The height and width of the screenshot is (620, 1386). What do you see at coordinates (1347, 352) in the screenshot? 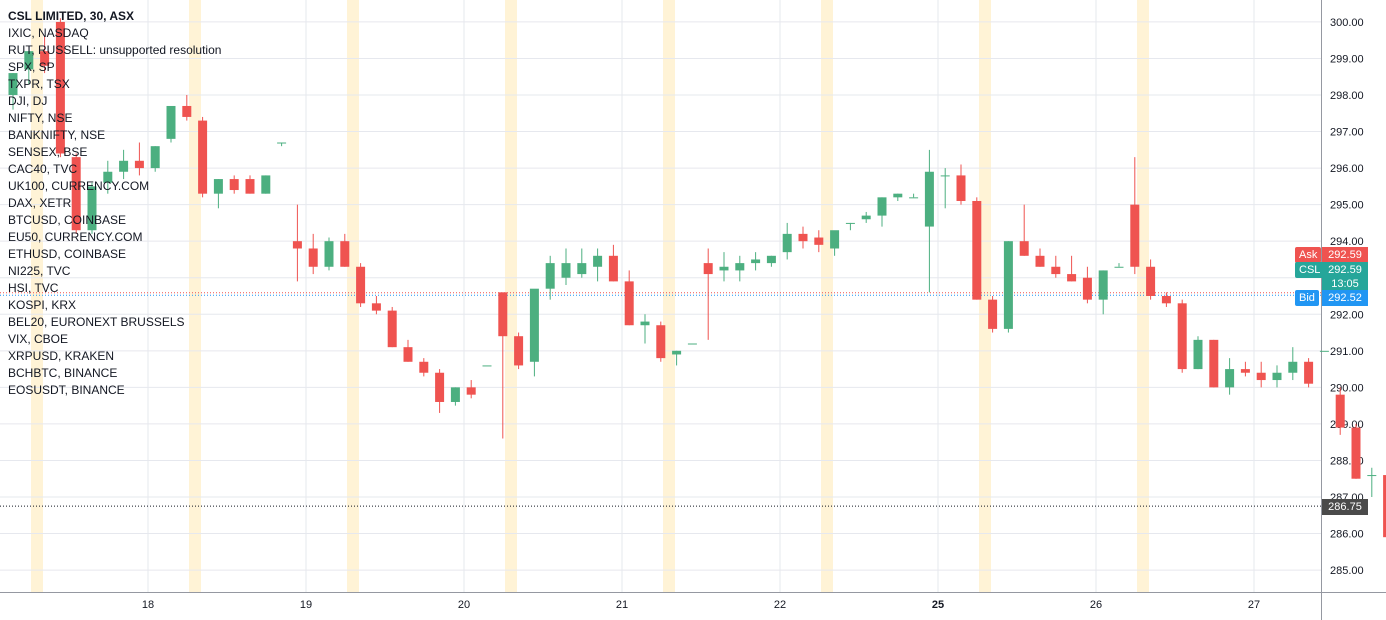
I see `y-tick-label: 291.00` at bounding box center [1347, 352].